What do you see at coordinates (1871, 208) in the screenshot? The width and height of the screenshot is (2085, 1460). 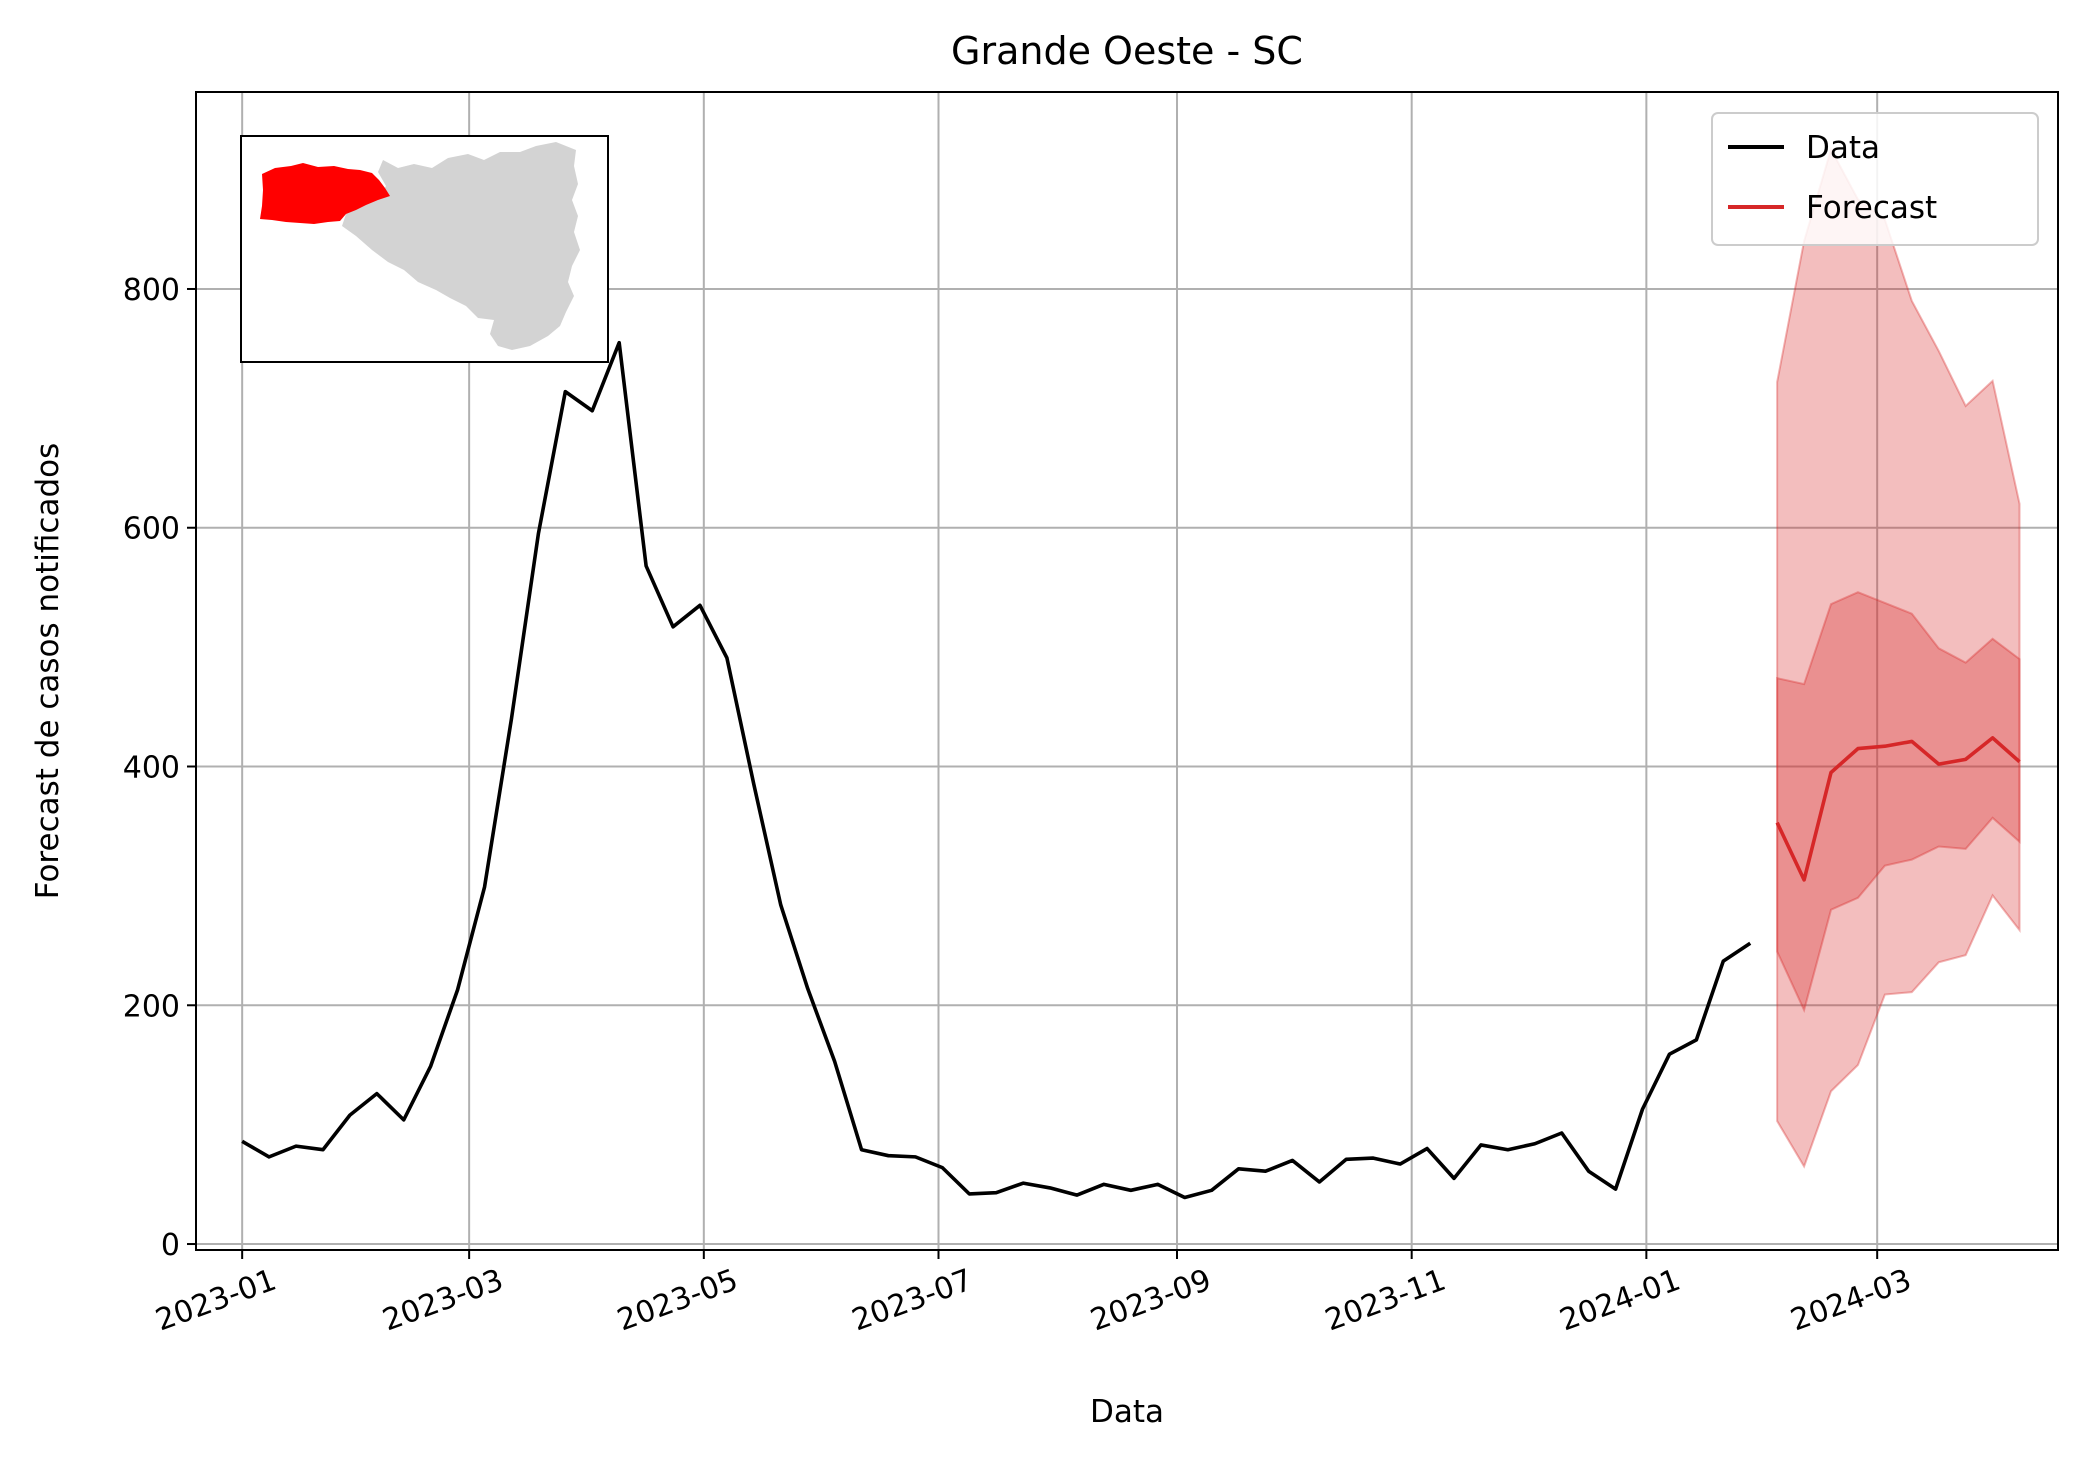 I see `legend-label-forecast: Forecast` at bounding box center [1871, 208].